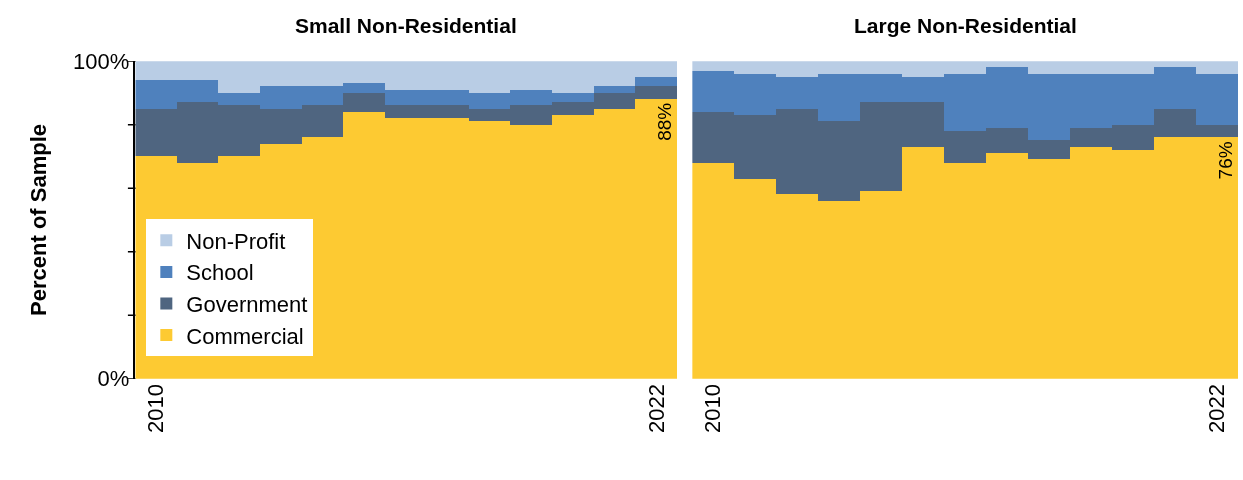 The image size is (1243, 480). I want to click on annotation: 76%, so click(1225, 160).